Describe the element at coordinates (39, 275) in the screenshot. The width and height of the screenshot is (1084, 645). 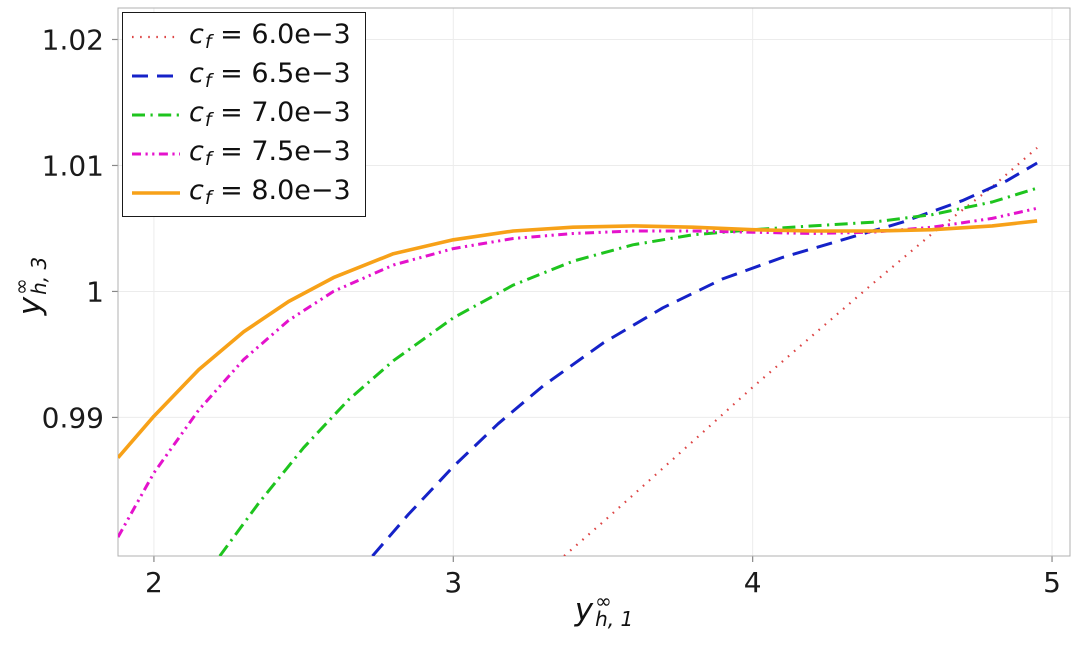
I see `y-axis-label-subscript: h, 3` at that location.